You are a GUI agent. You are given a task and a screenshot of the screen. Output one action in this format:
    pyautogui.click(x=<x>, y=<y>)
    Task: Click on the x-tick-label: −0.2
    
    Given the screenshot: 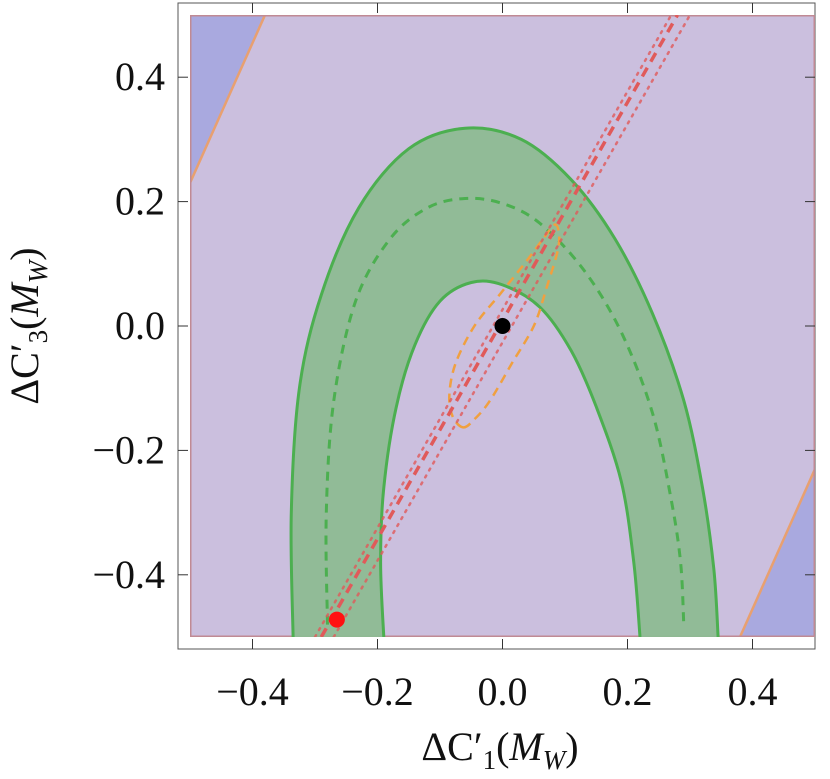 What is the action you would take?
    pyautogui.click(x=377, y=691)
    